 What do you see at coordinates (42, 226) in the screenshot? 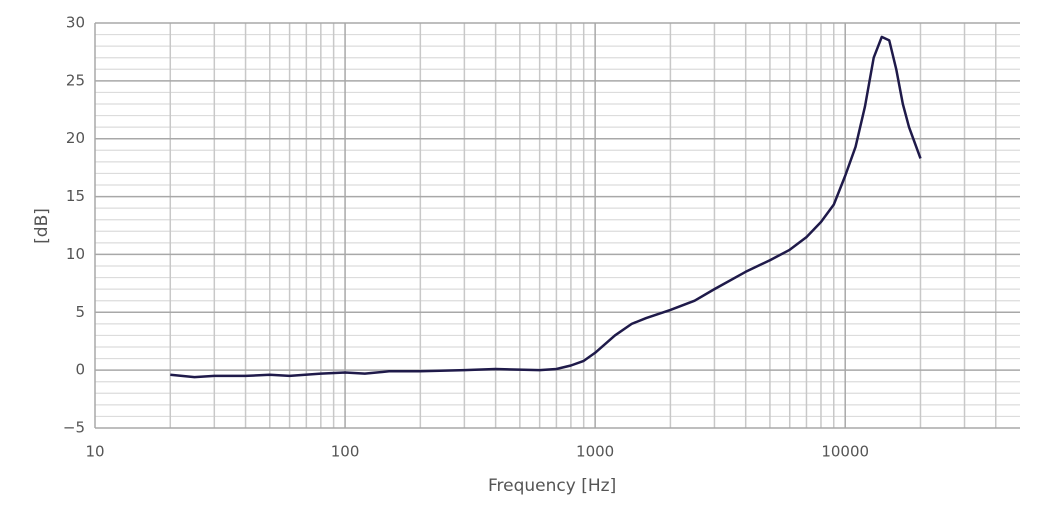
I see `y-axis-label: [dB]` at bounding box center [42, 226].